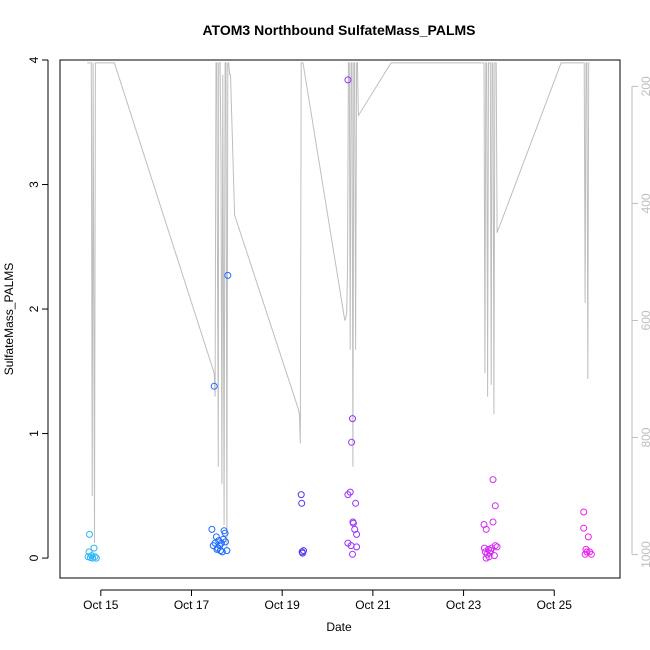 Image resolution: width=650 pixels, height=650 pixels. Describe the element at coordinates (328, 600) in the screenshot. I see `x-axis: Oct 15 Oct 17 Oct 19 Oct 21 Oct 23 Oct 25` at that location.